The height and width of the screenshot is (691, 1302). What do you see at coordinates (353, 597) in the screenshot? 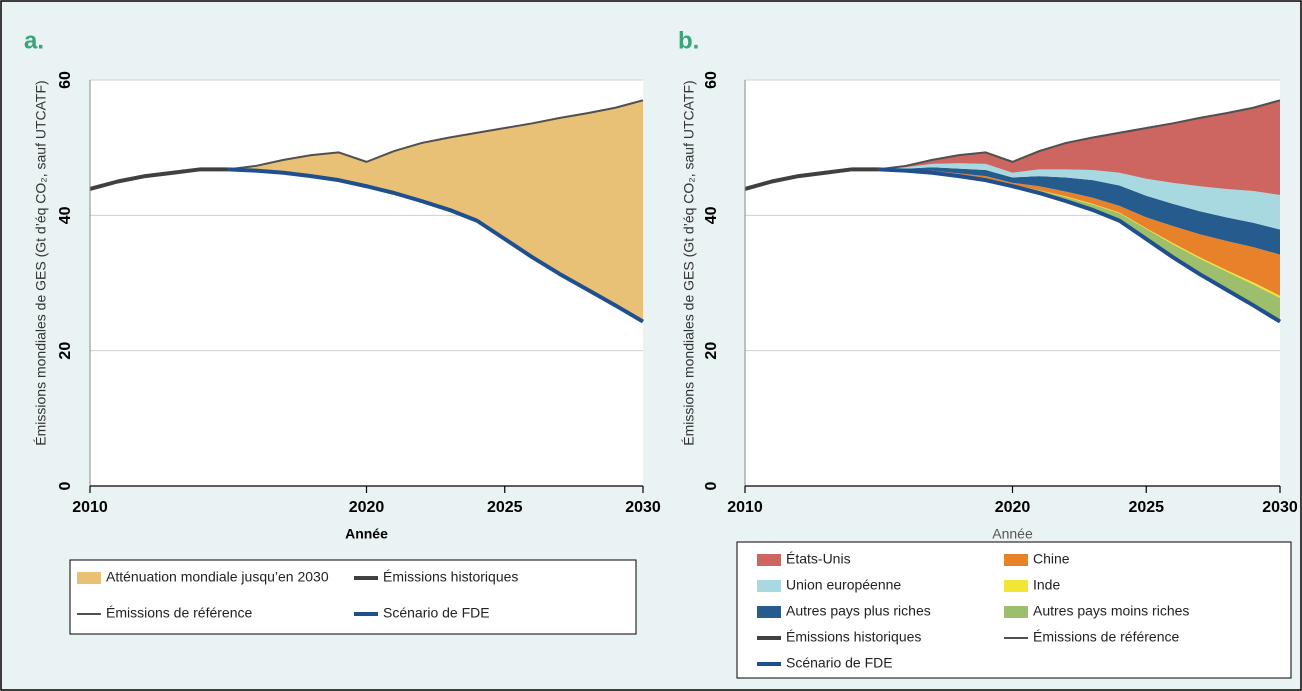
I see `legend-box` at bounding box center [353, 597].